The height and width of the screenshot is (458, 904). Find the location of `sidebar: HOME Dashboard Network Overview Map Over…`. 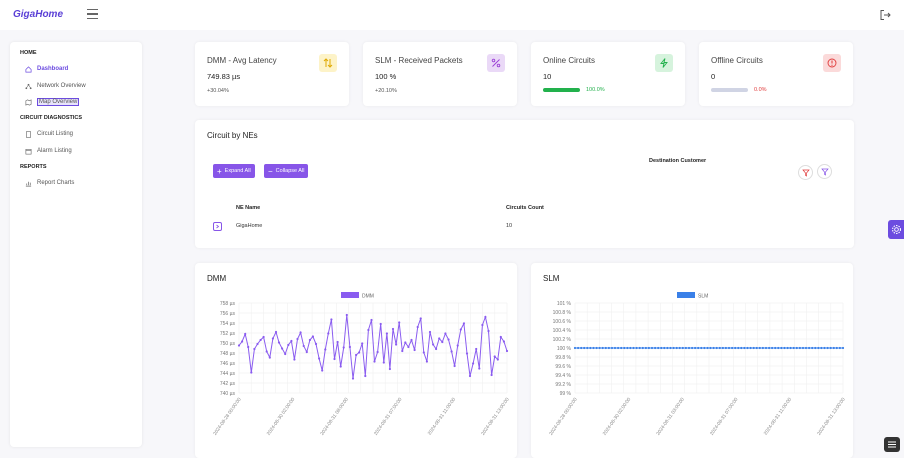

sidebar: HOME Dashboard Network Overview Map Over… is located at coordinates (76, 244).